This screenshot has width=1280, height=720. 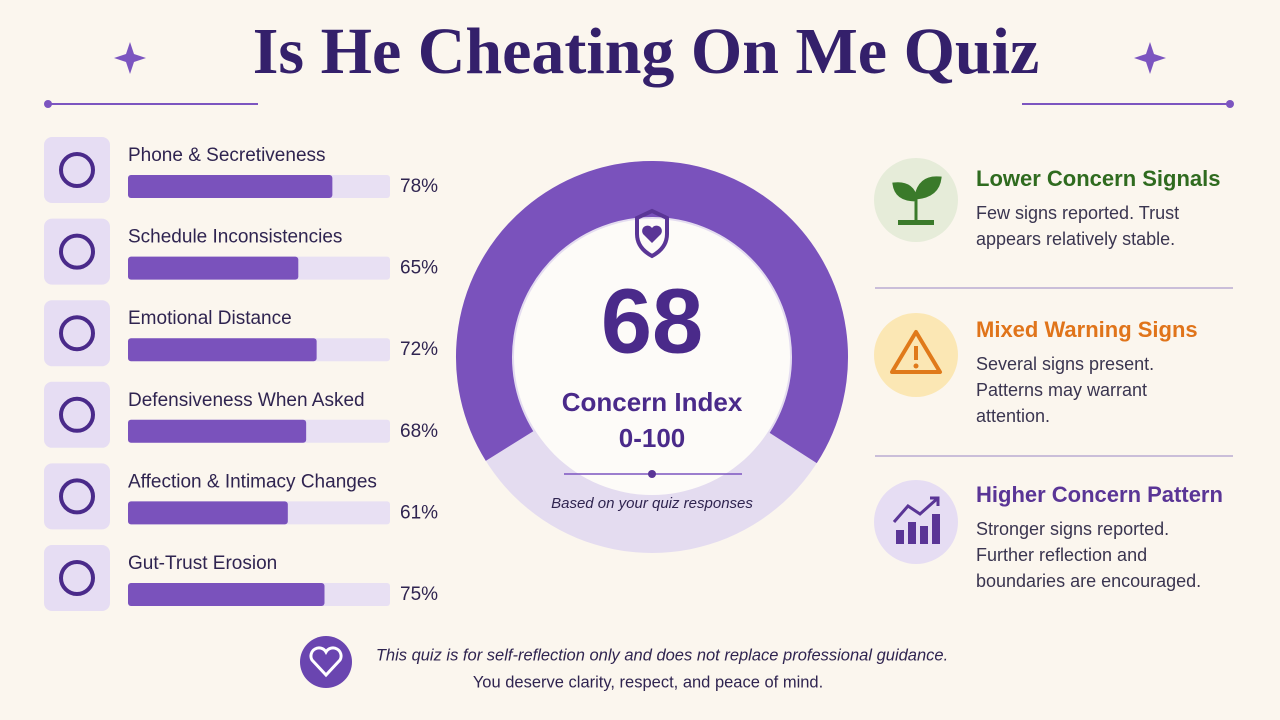 What do you see at coordinates (227, 155) in the screenshot?
I see `factor-label: Phone & Secretiveness` at bounding box center [227, 155].